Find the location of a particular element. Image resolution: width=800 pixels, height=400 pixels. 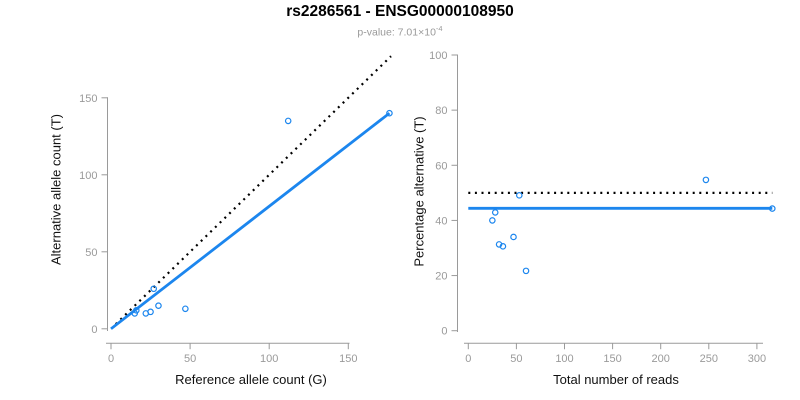

x-tick-label: 300 is located at coordinates (757, 359).